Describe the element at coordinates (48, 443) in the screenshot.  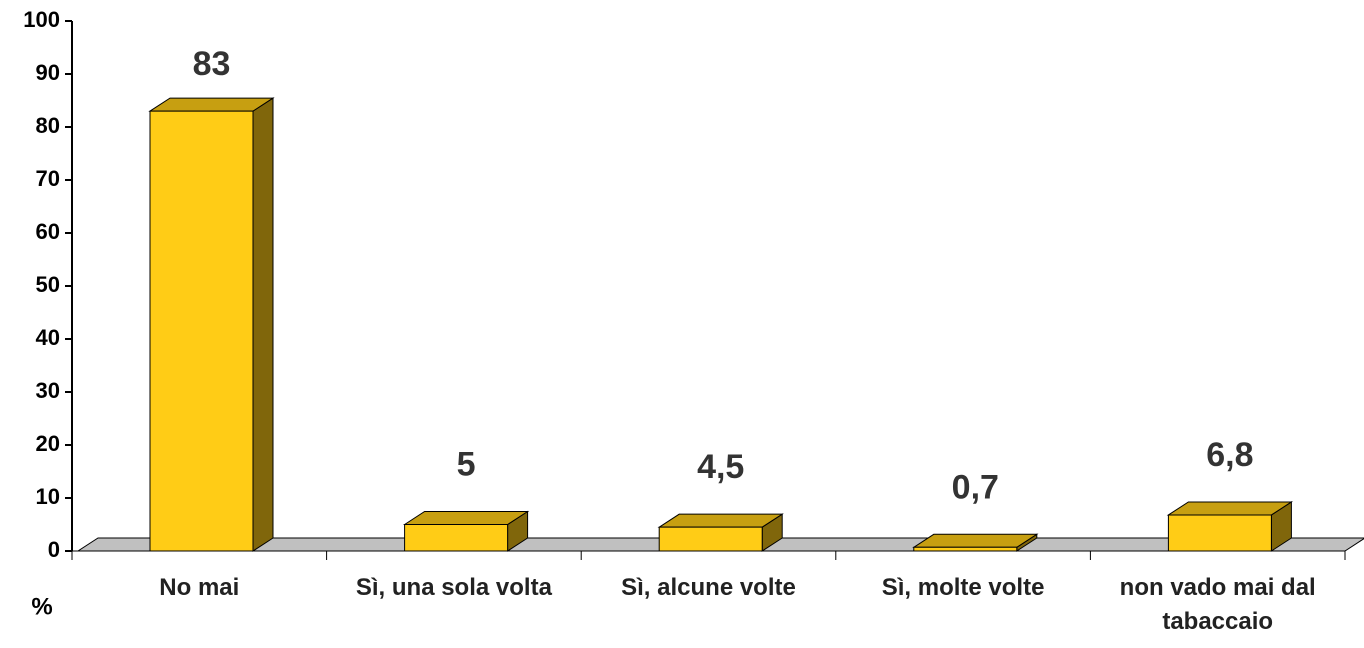
I see `y-tick-label: 20` at that location.